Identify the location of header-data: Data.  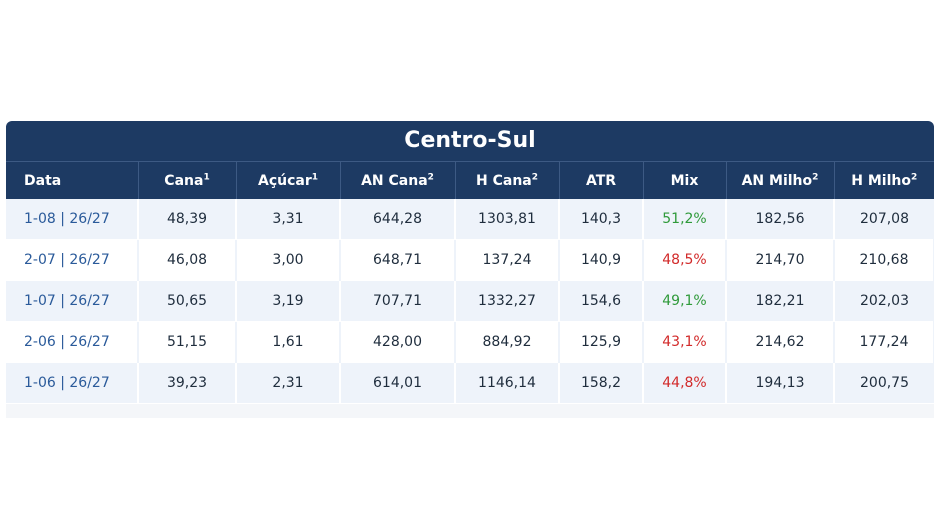
(72, 180).